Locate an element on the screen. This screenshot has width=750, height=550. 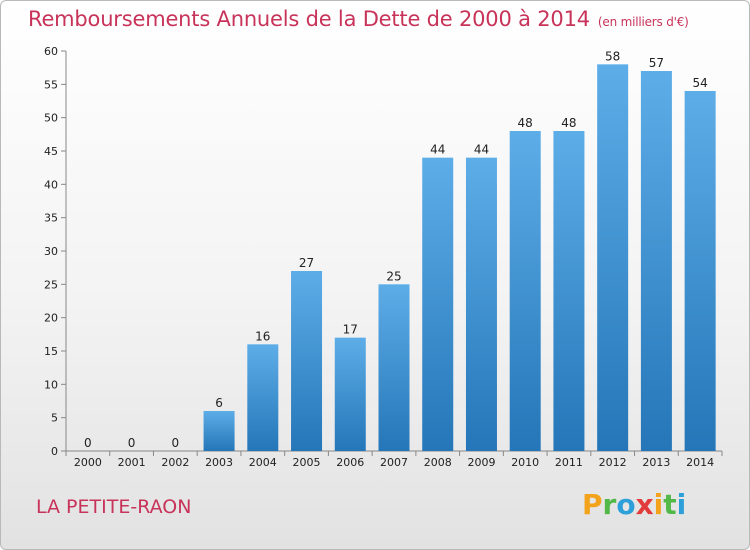
y-tick-label: 5 is located at coordinates (54, 418).